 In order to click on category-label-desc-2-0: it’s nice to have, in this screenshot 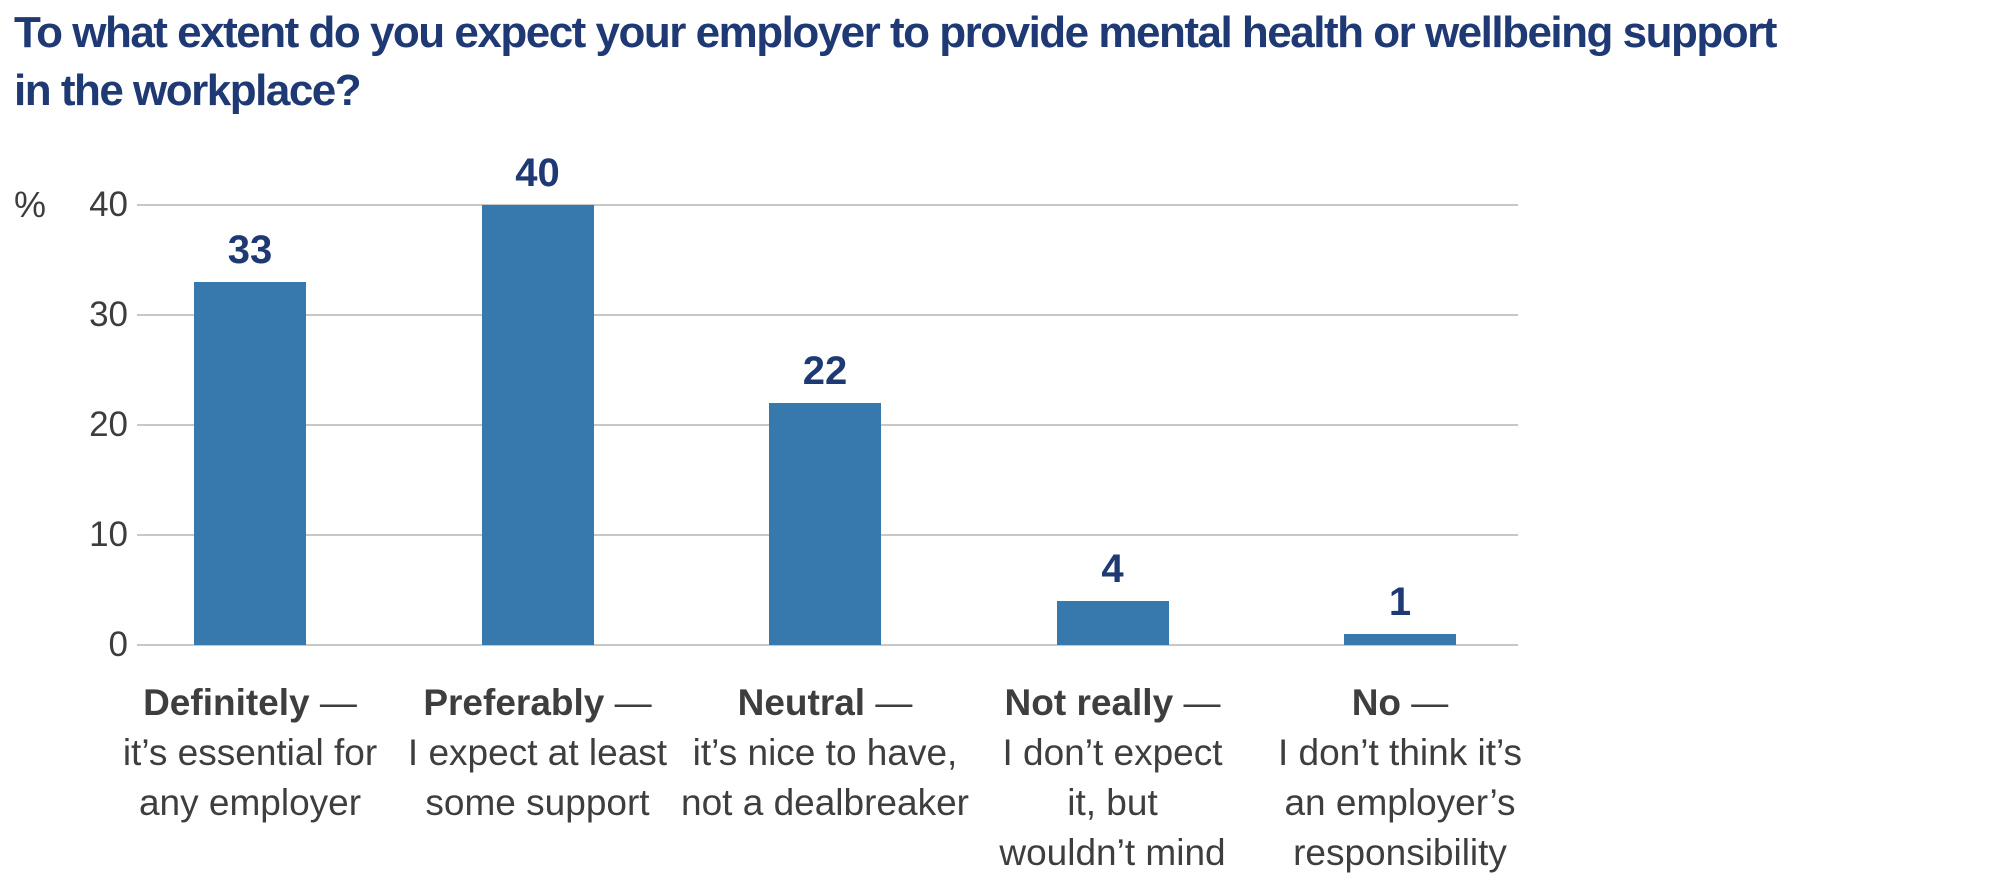, I will do `click(825, 752)`.